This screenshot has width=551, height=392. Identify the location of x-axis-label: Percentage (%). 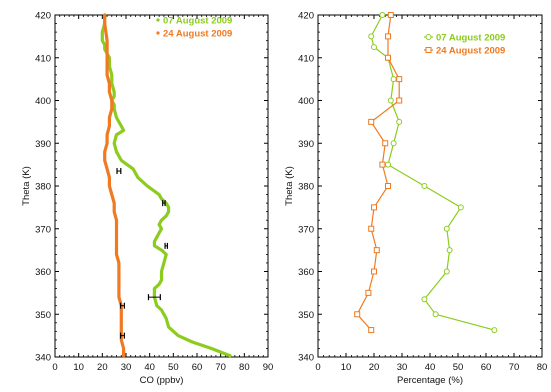
(430, 380).